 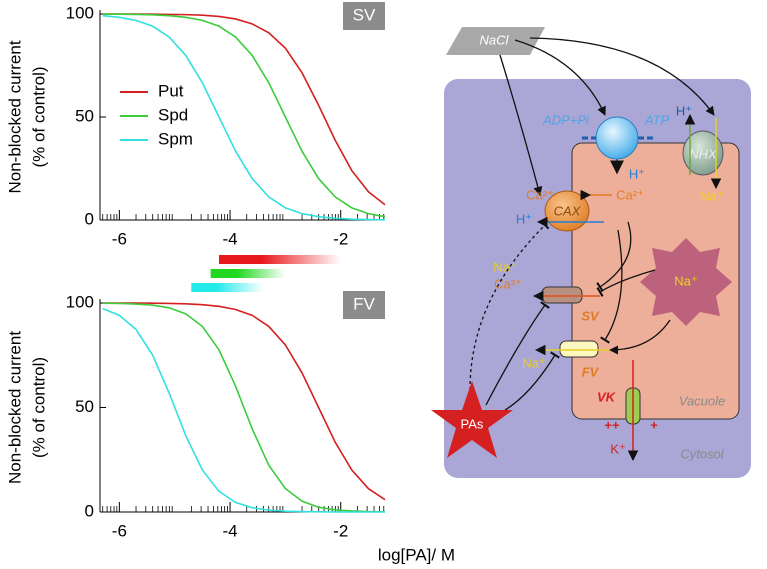 I want to click on pump, so click(x=617, y=138).